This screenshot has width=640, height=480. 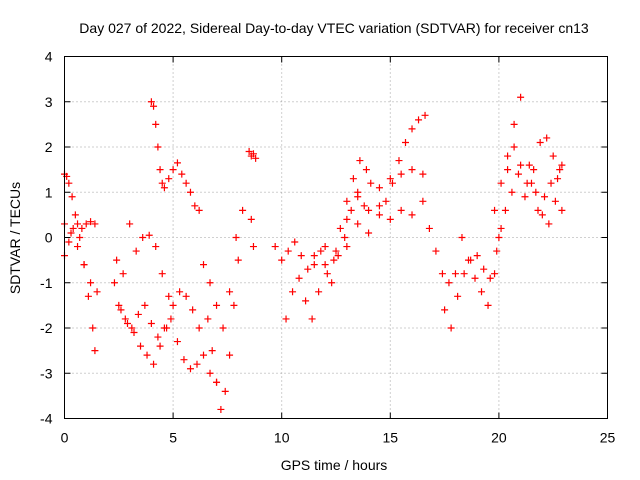 I want to click on x-tick-label: 20, so click(x=499, y=438).